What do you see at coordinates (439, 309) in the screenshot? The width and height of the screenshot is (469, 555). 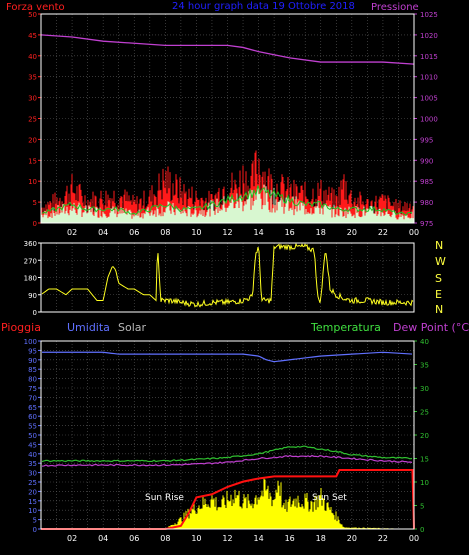 I see `compass-n-bottom: N` at bounding box center [439, 309].